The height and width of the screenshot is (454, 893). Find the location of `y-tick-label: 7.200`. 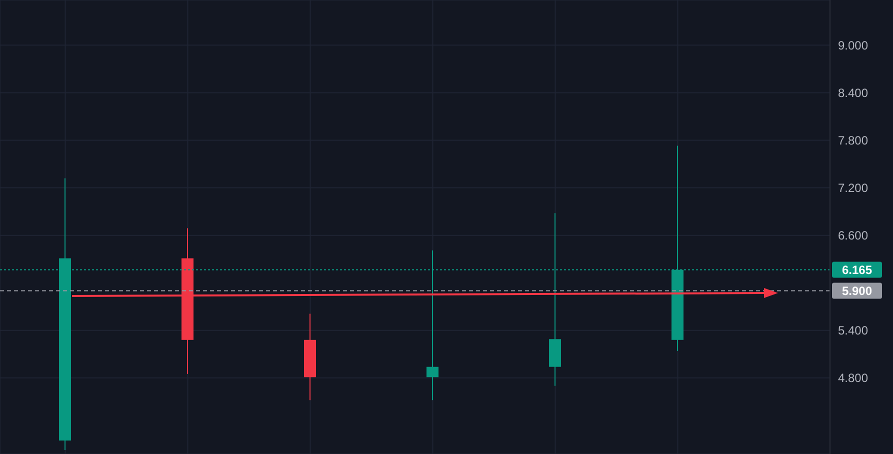

y-tick-label: 7.200 is located at coordinates (853, 188).